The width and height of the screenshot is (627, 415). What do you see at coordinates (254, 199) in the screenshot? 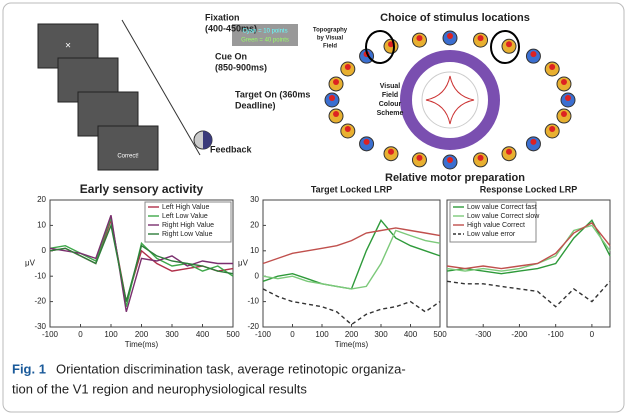
I see `y-tick-label: 30` at bounding box center [254, 199].